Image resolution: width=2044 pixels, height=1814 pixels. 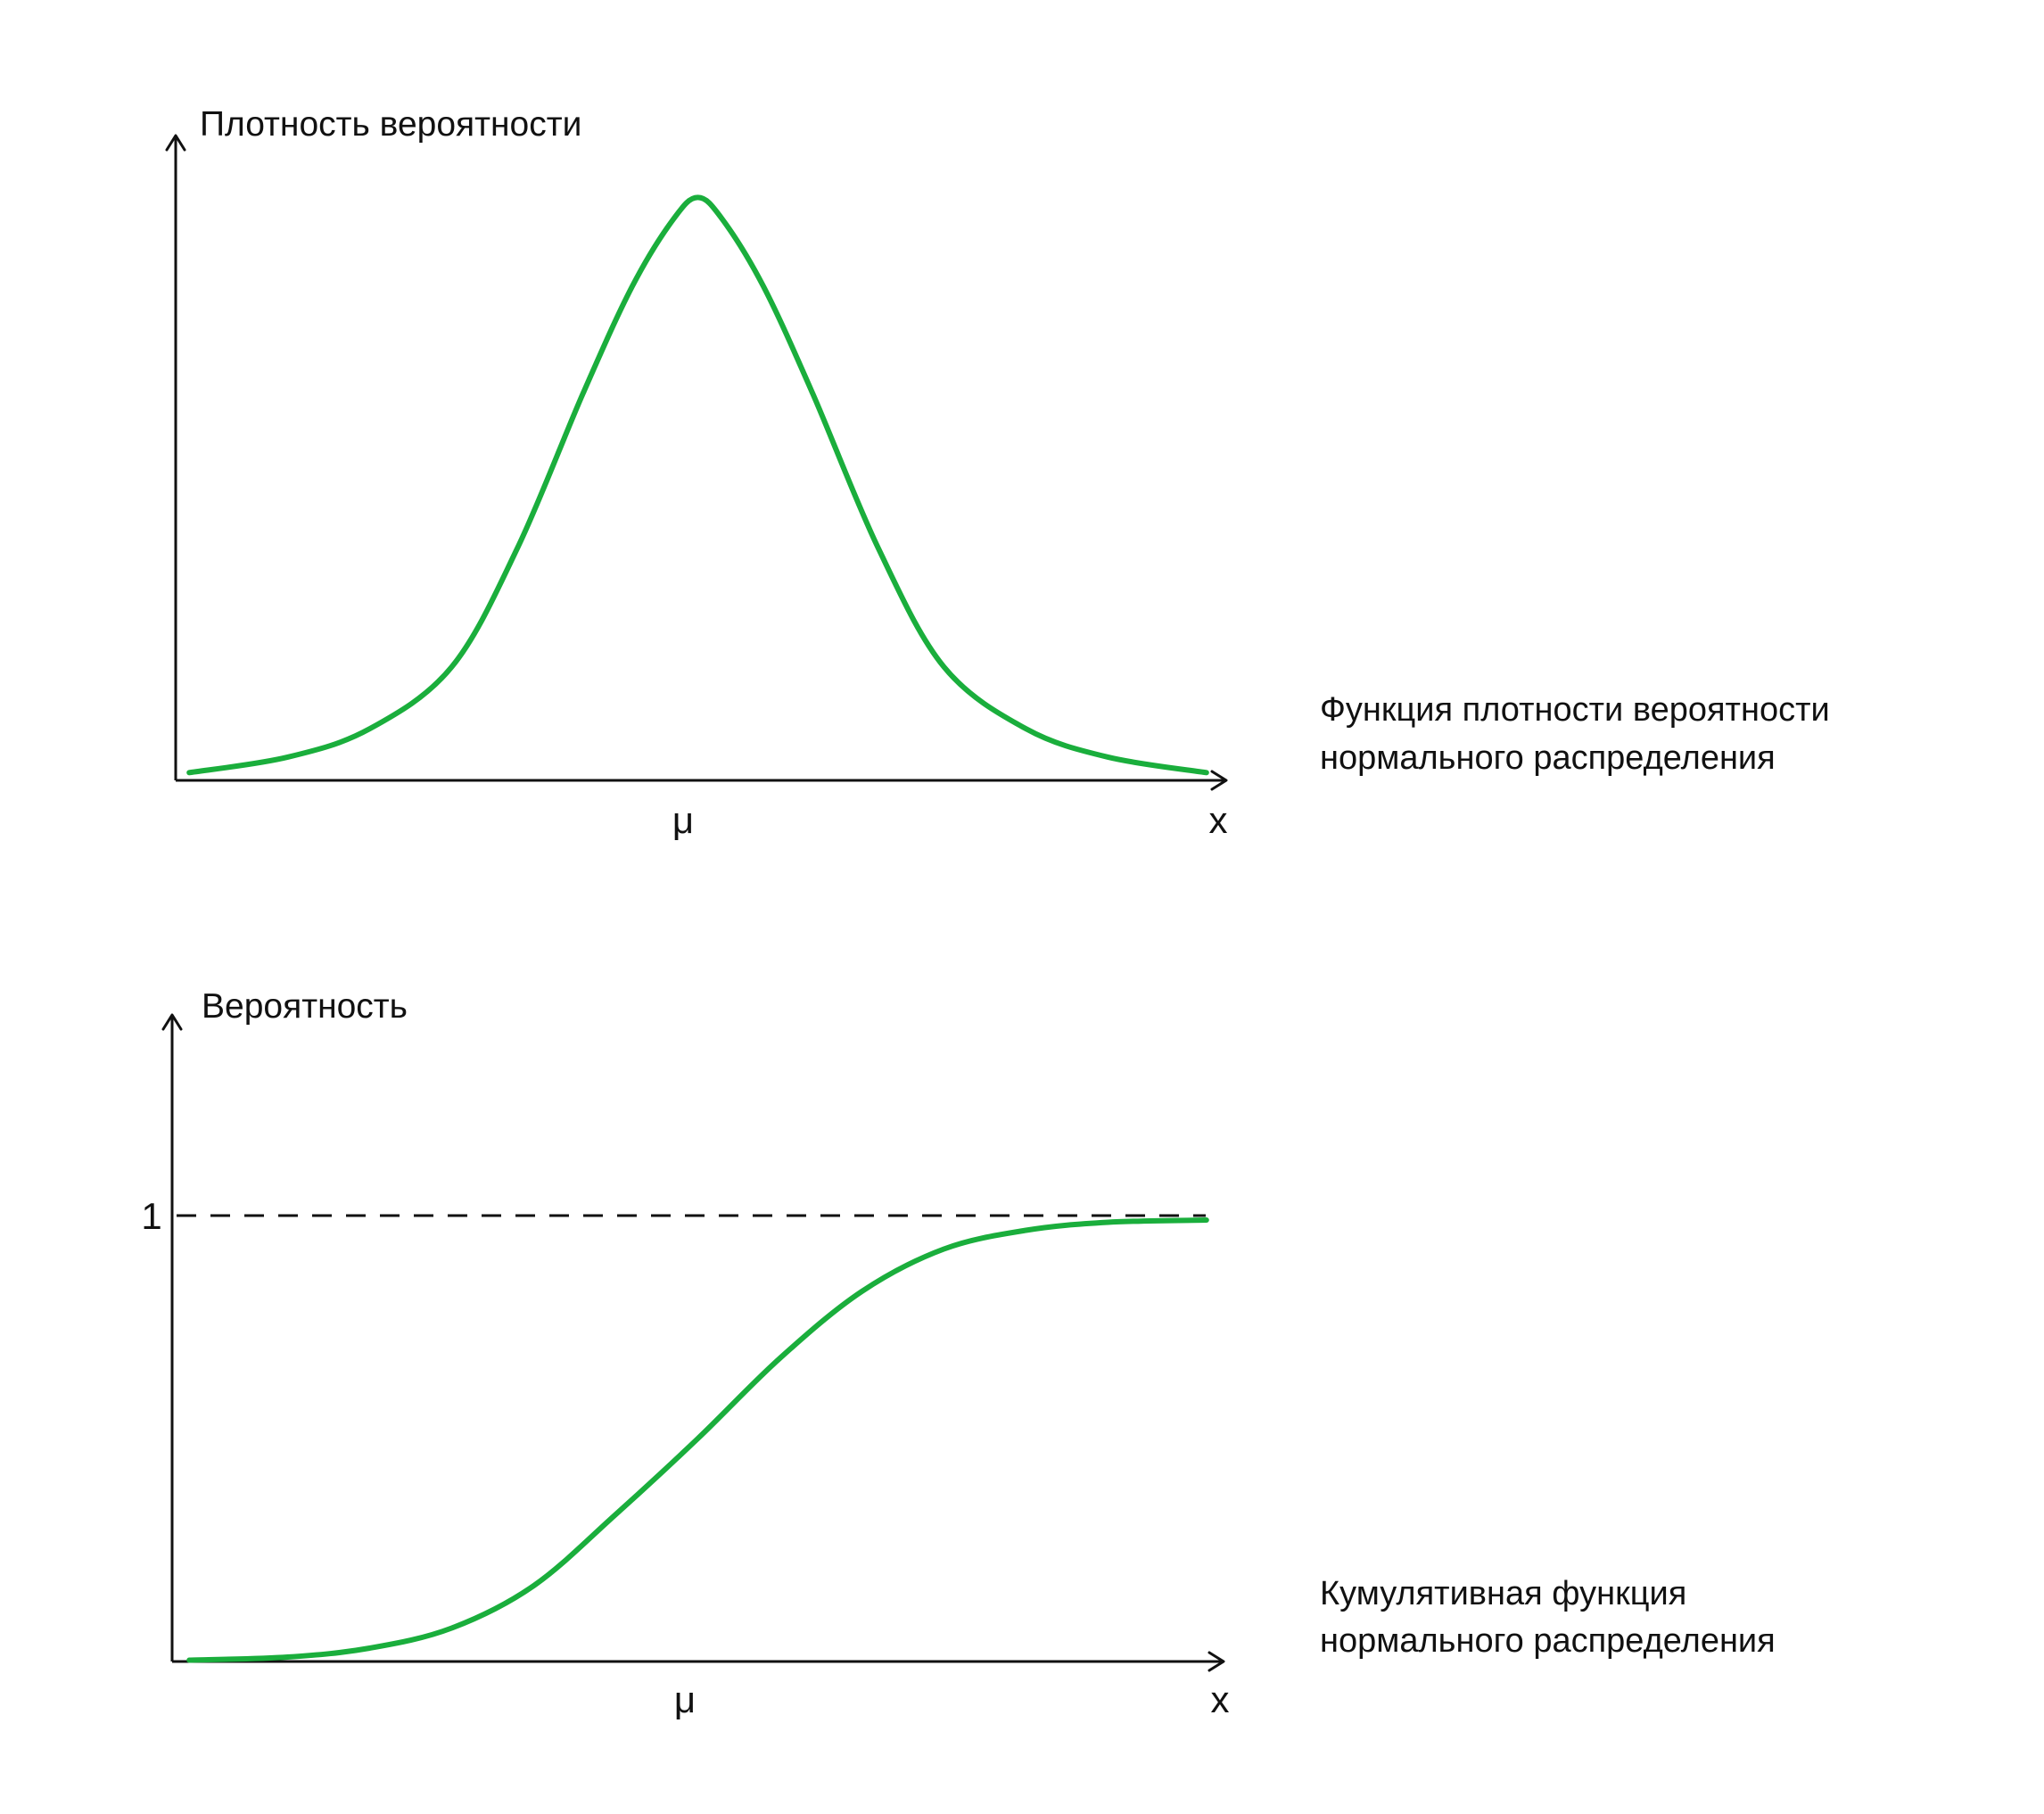 I want to click on cdf-x-axis-label: x, so click(x=1221, y=1699).